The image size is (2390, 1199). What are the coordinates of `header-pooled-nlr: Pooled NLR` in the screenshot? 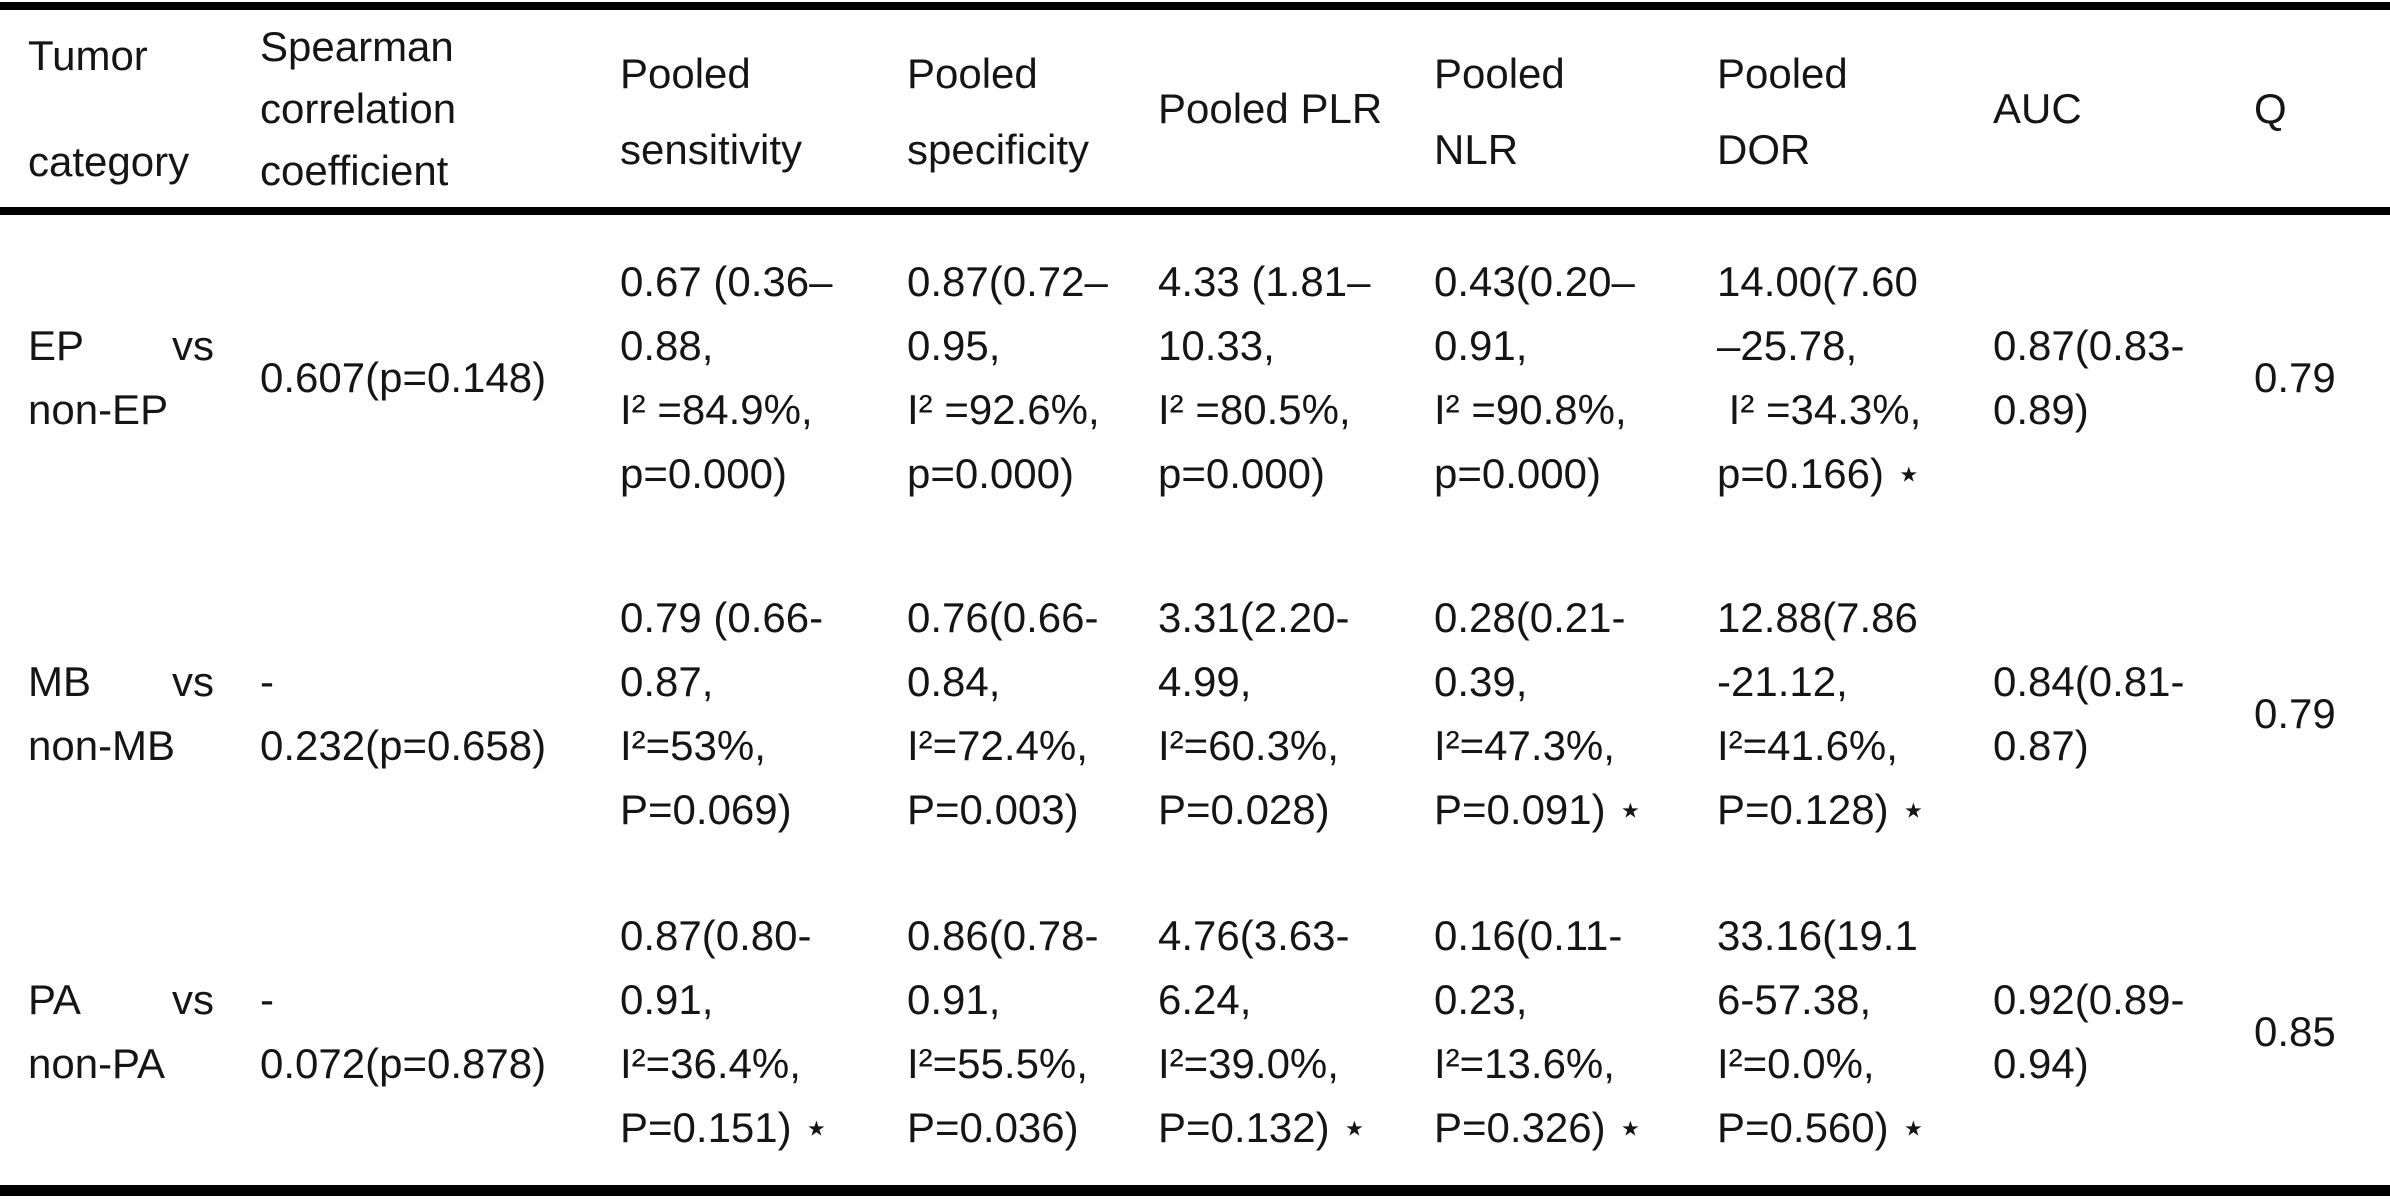 It's located at (1547, 108).